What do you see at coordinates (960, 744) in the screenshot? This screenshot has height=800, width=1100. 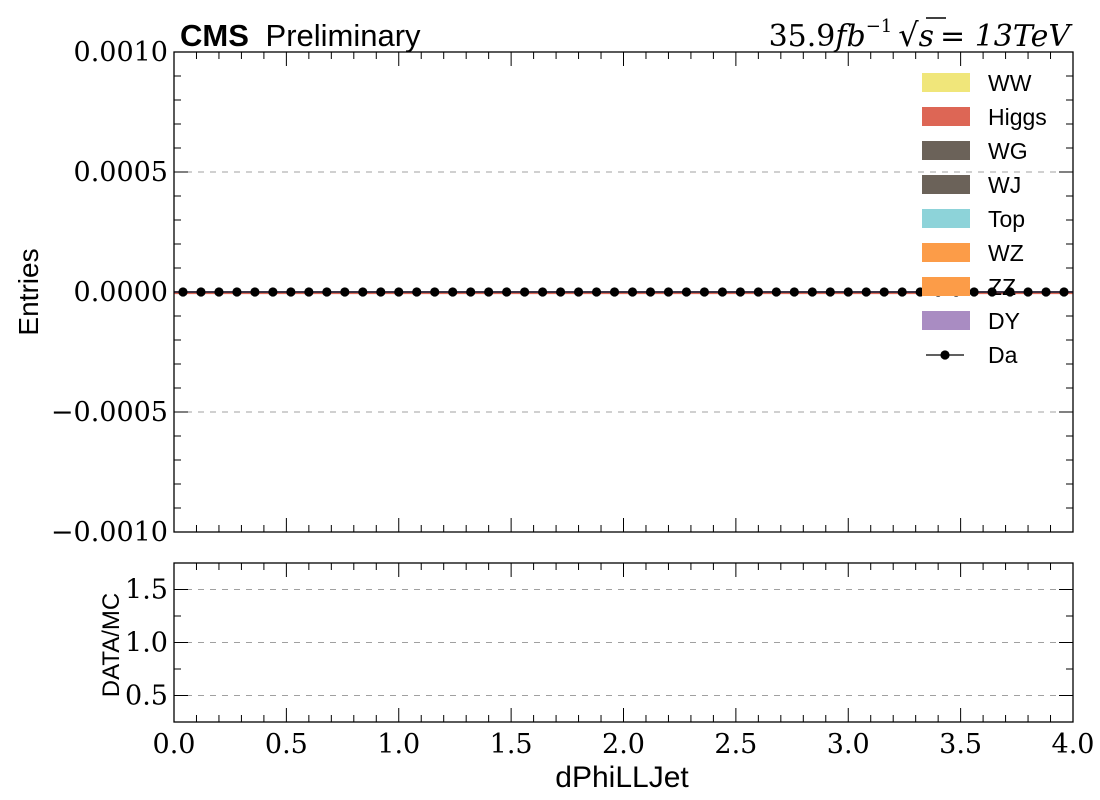 I see `x-tick-label: 3.5` at bounding box center [960, 744].